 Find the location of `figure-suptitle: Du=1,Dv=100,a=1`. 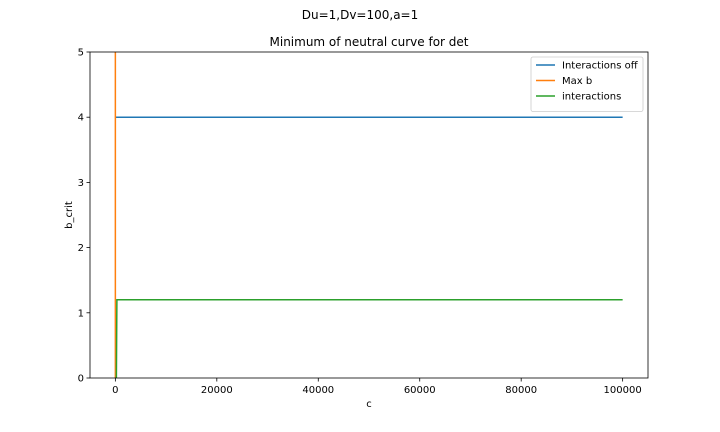

figure-suptitle: Du=1,Dv=100,a=1 is located at coordinates (360, 15).